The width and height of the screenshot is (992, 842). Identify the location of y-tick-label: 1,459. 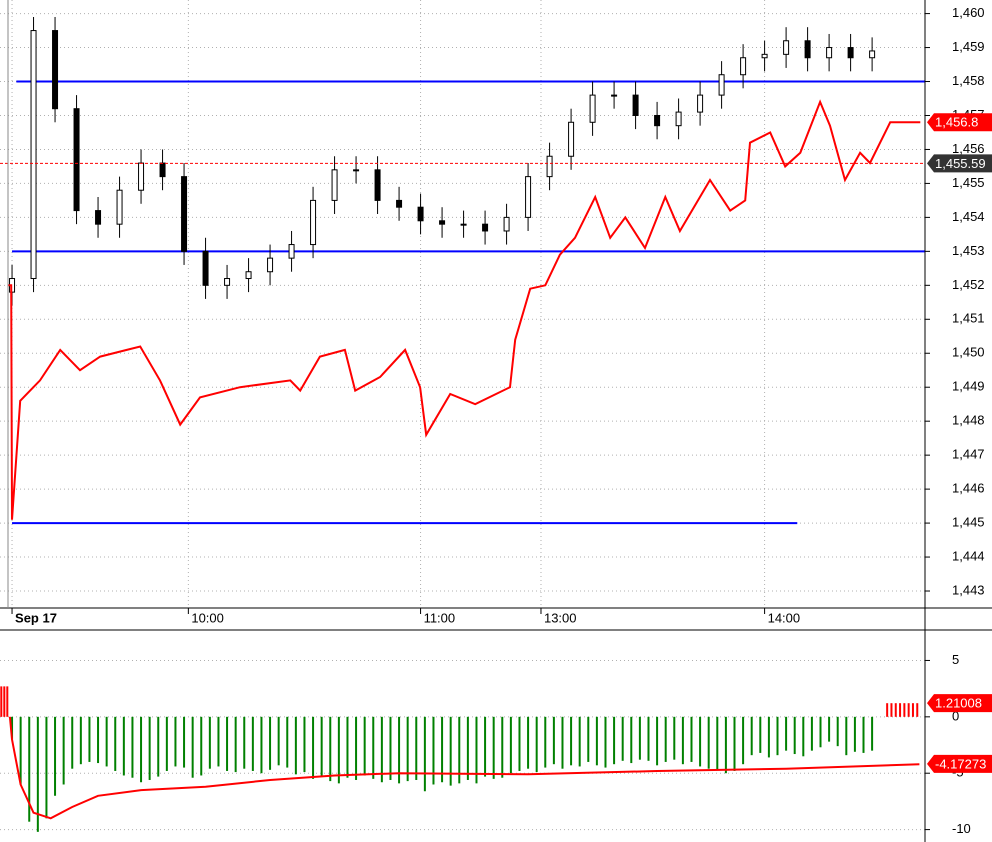
(968, 46).